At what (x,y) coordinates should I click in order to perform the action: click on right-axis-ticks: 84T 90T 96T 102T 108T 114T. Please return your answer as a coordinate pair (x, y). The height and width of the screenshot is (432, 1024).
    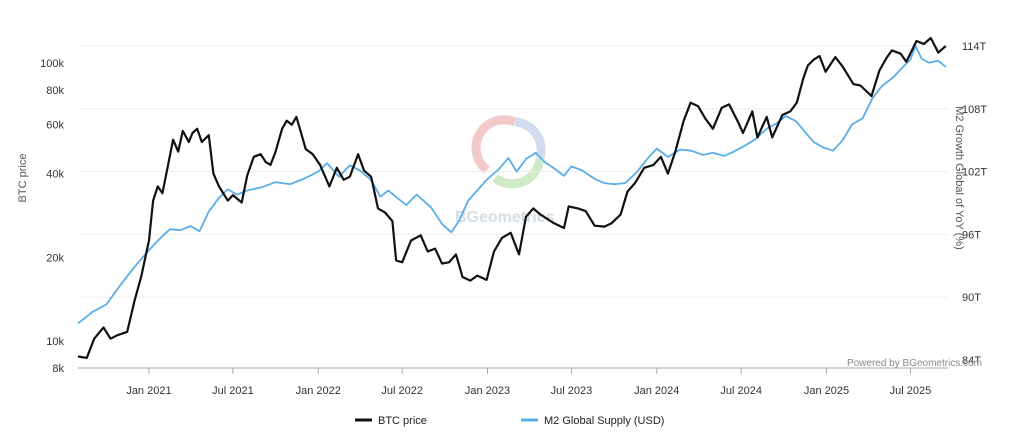
    Looking at the image, I should click on (974, 204).